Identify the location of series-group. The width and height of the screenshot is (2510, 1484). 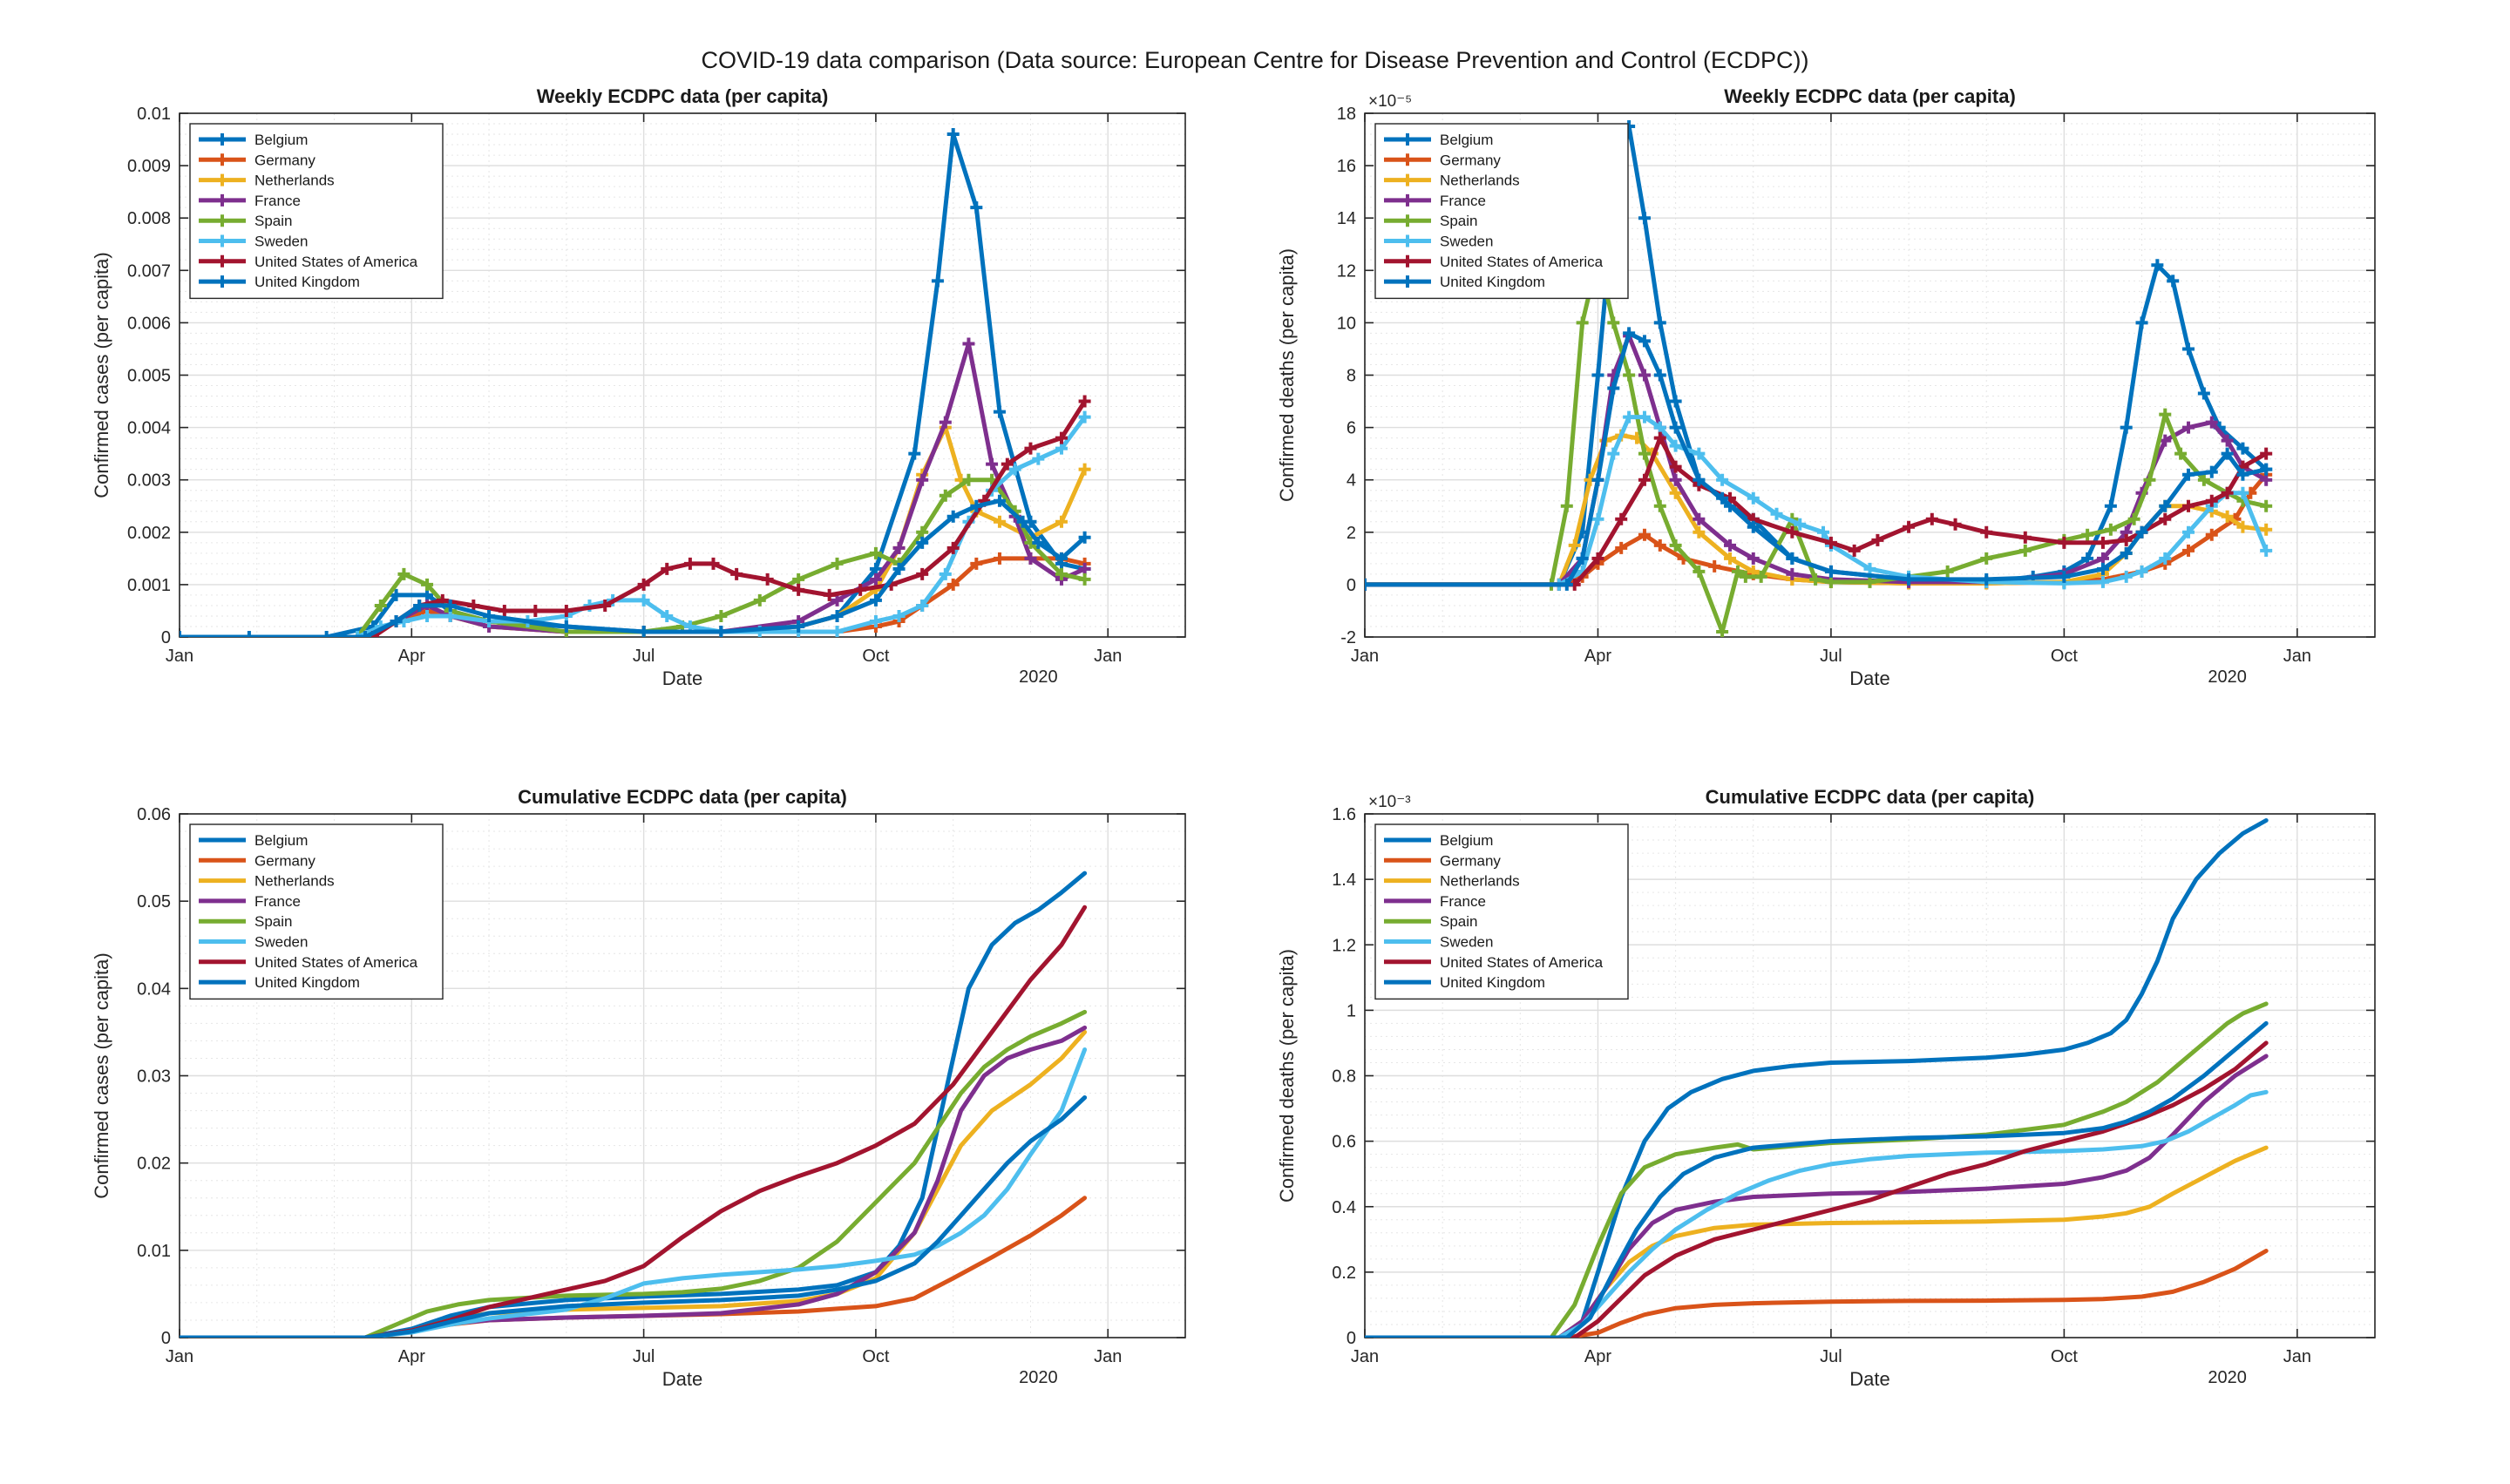
(634, 1104).